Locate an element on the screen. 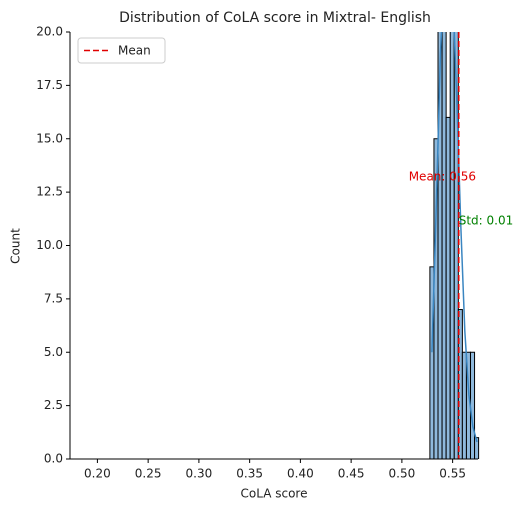 The image size is (531, 512). y-tick-label: 10.0 is located at coordinates (49, 245).